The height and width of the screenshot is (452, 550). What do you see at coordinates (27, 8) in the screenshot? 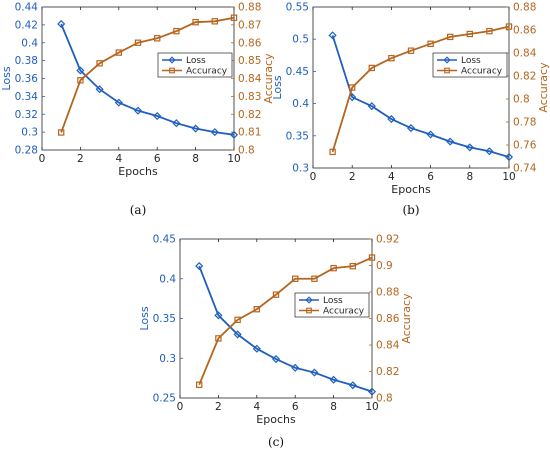
I see `y-left-tick-label: 0.44` at bounding box center [27, 8].